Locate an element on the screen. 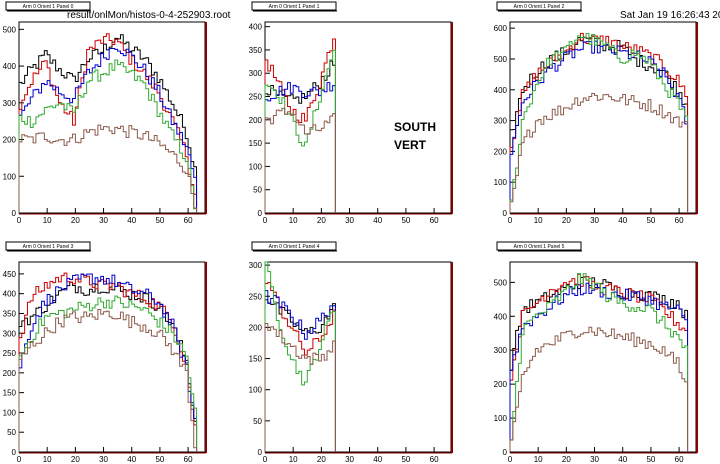 The image size is (720, 464). date-label: Sat Jan 19 16:26:43 2008 is located at coordinates (670, 15).